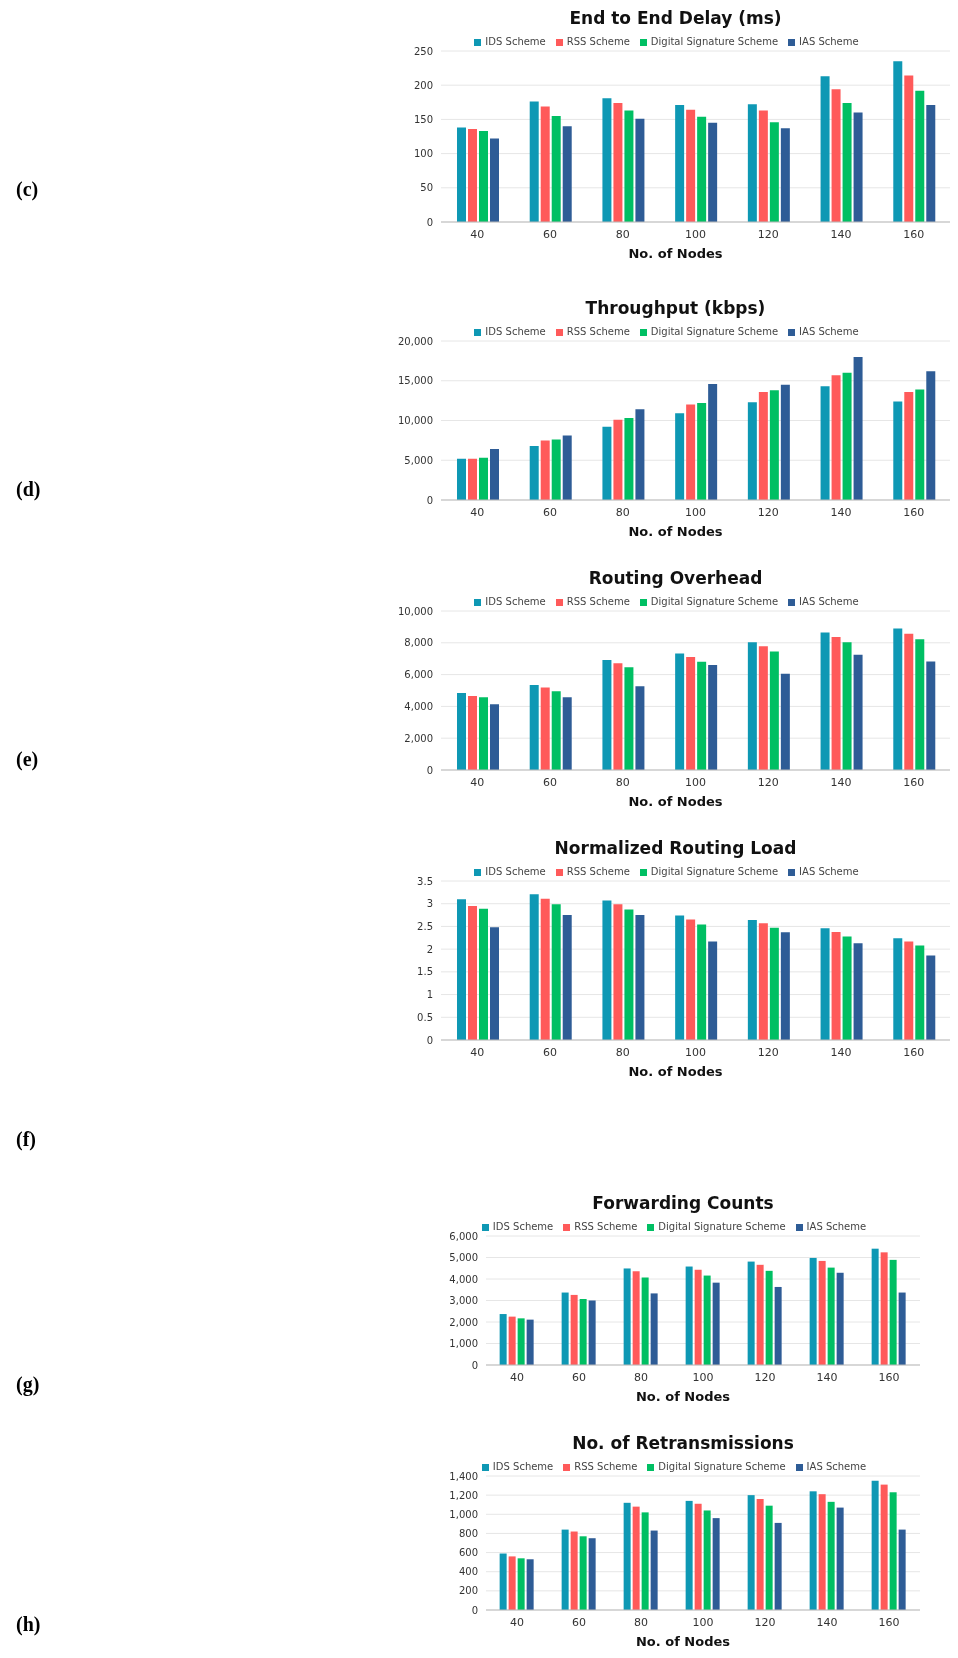 Image resolution: width=958 pixels, height=1658 pixels. Describe the element at coordinates (517, 1622) in the screenshot. I see `x-tick-label: 40` at that location.